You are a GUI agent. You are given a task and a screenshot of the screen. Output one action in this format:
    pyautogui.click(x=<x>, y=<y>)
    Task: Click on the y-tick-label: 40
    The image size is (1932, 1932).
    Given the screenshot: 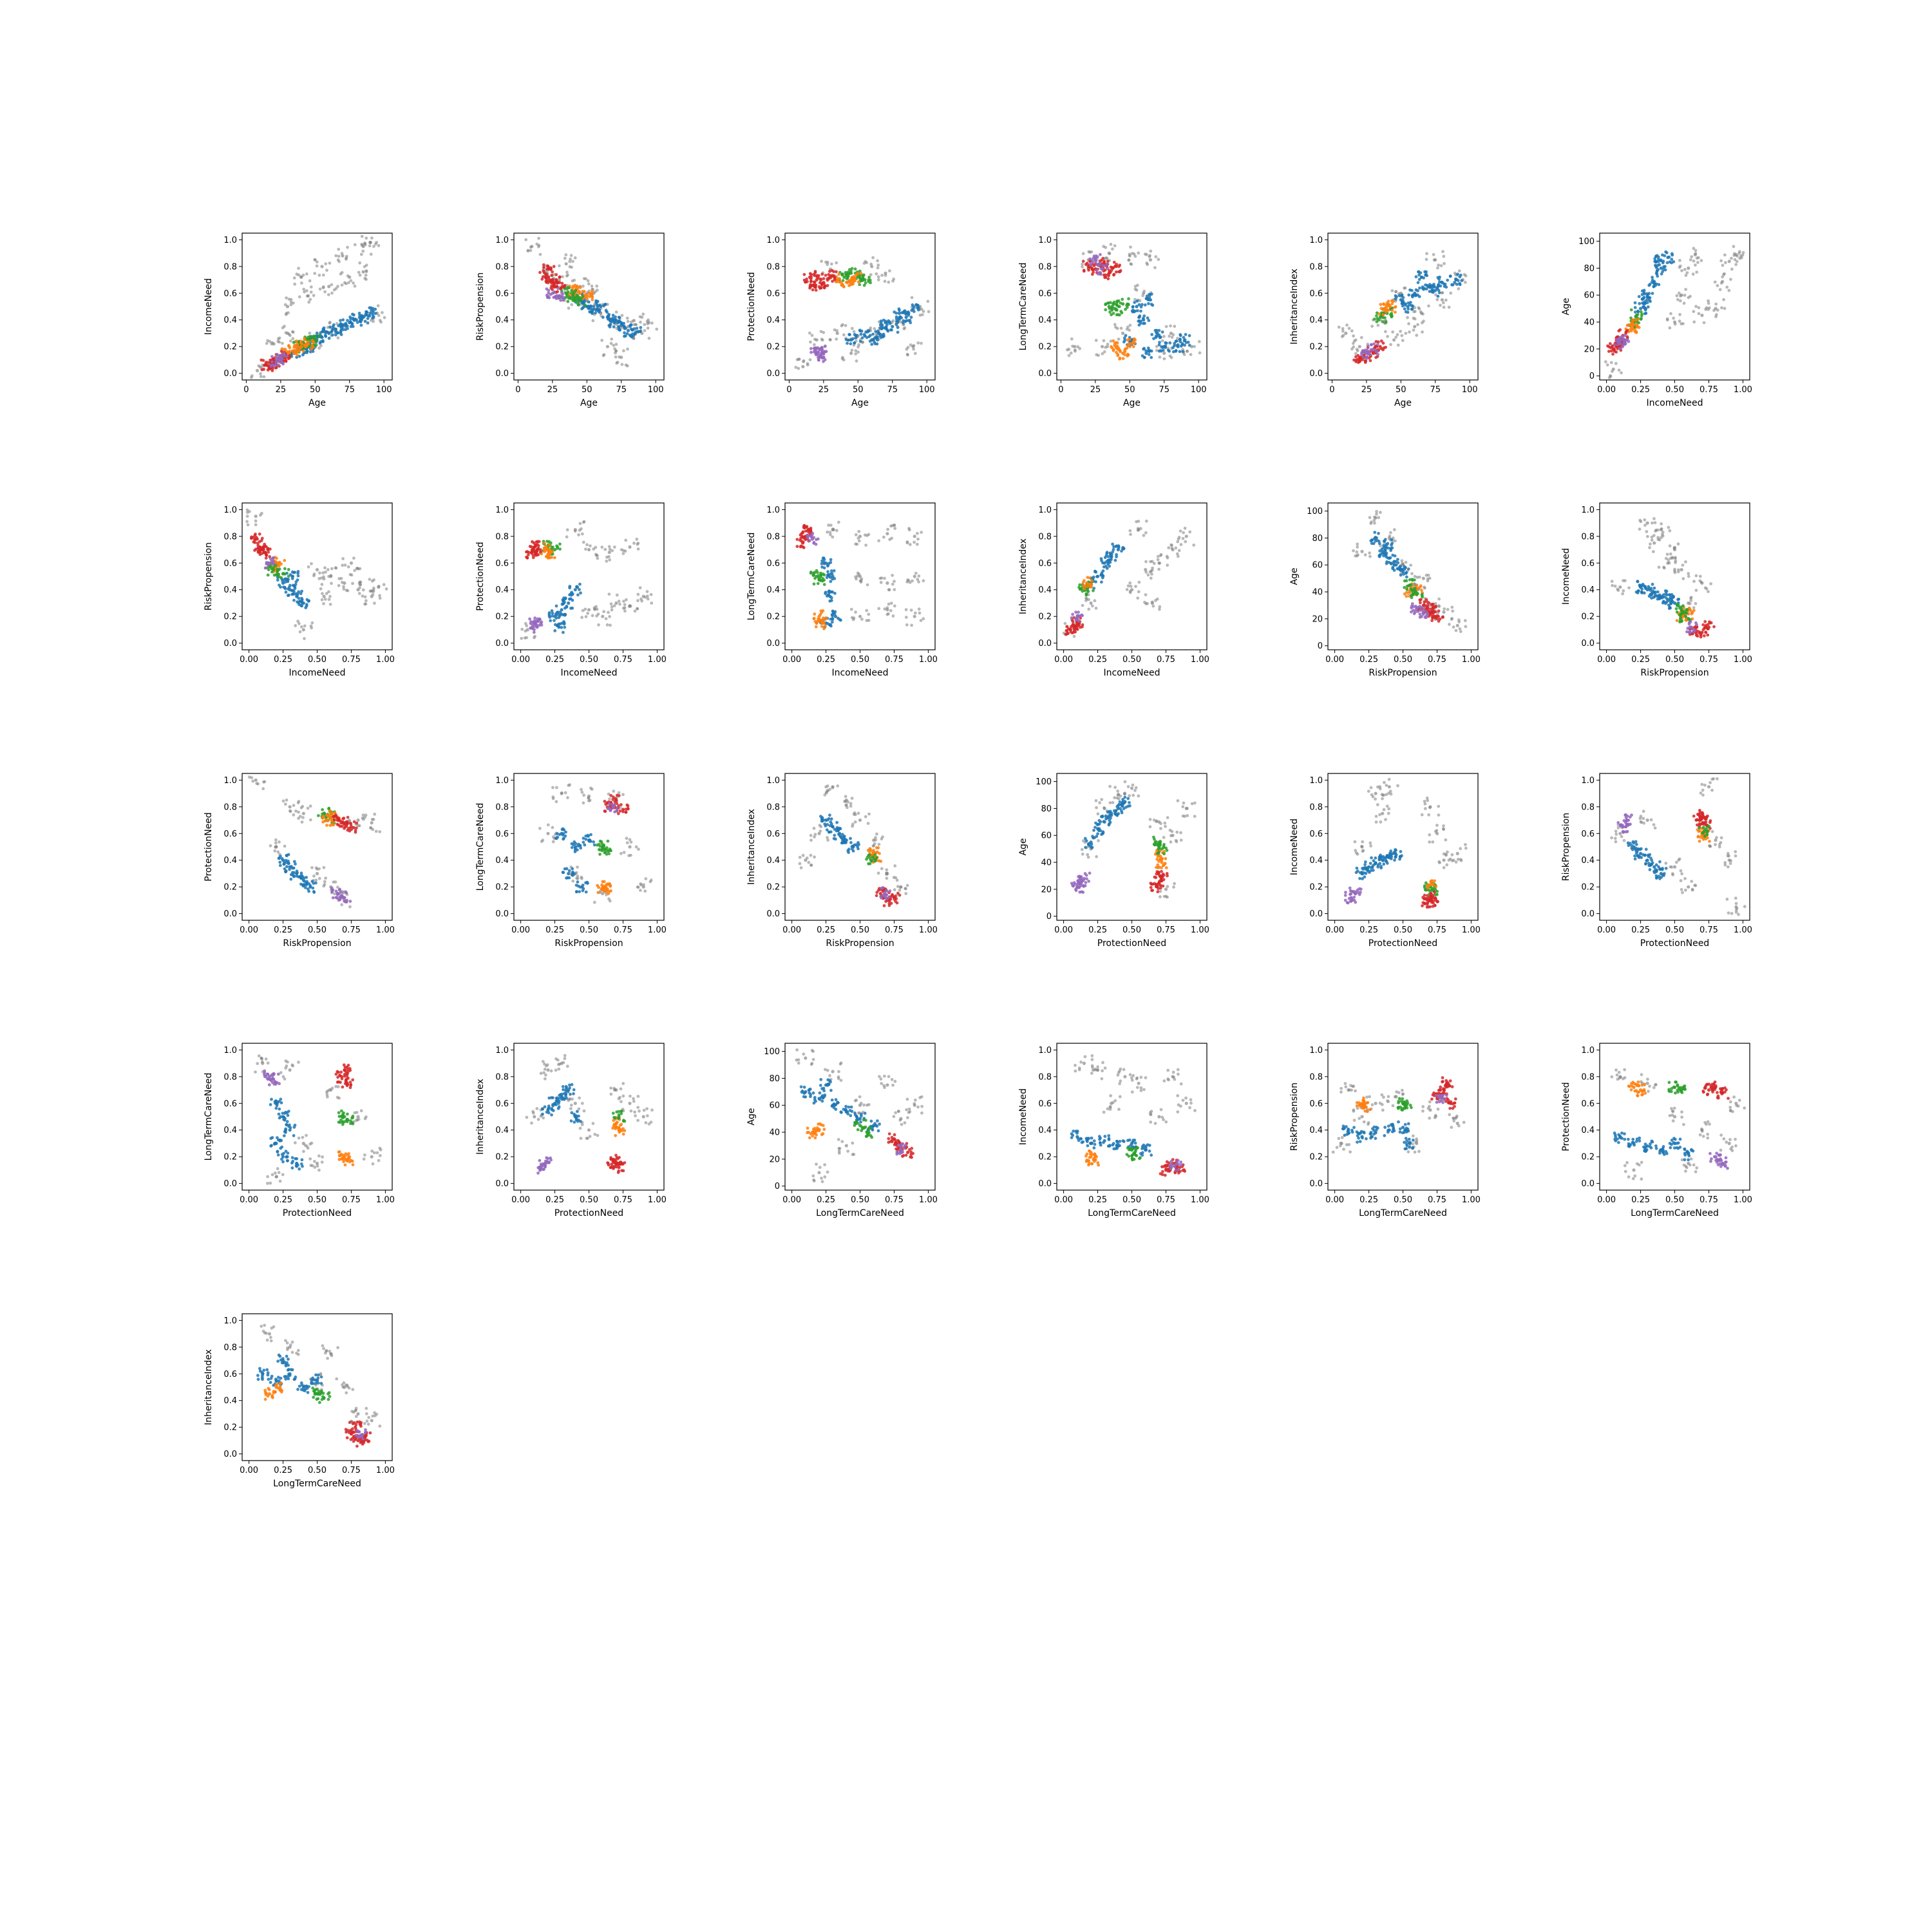 What is the action you would take?
    pyautogui.click(x=1589, y=323)
    